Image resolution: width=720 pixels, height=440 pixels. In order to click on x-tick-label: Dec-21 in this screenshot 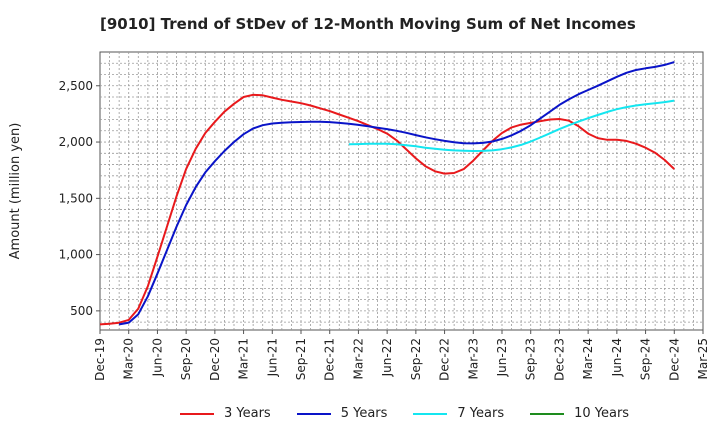, I will do `click(330, 359)`.